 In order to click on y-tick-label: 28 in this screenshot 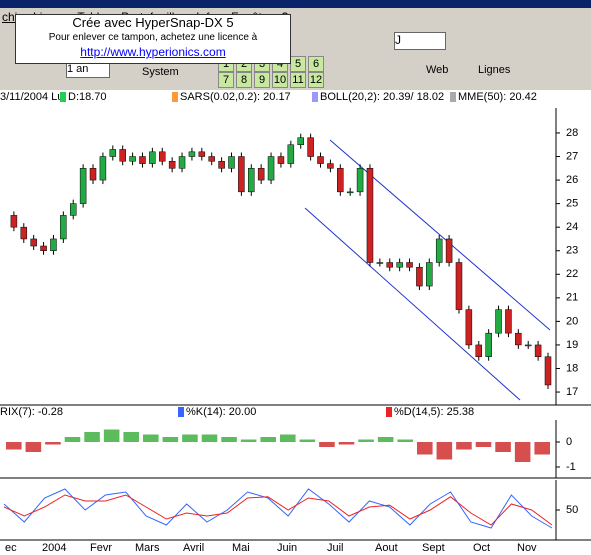, I will do `click(572, 133)`.